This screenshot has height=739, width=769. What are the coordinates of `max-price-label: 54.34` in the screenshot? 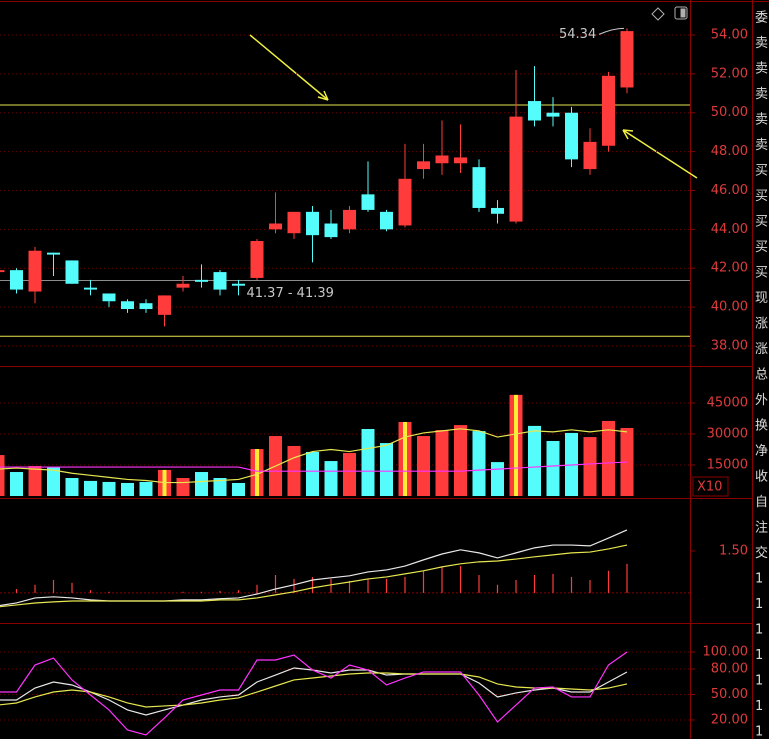 It's located at (577, 34).